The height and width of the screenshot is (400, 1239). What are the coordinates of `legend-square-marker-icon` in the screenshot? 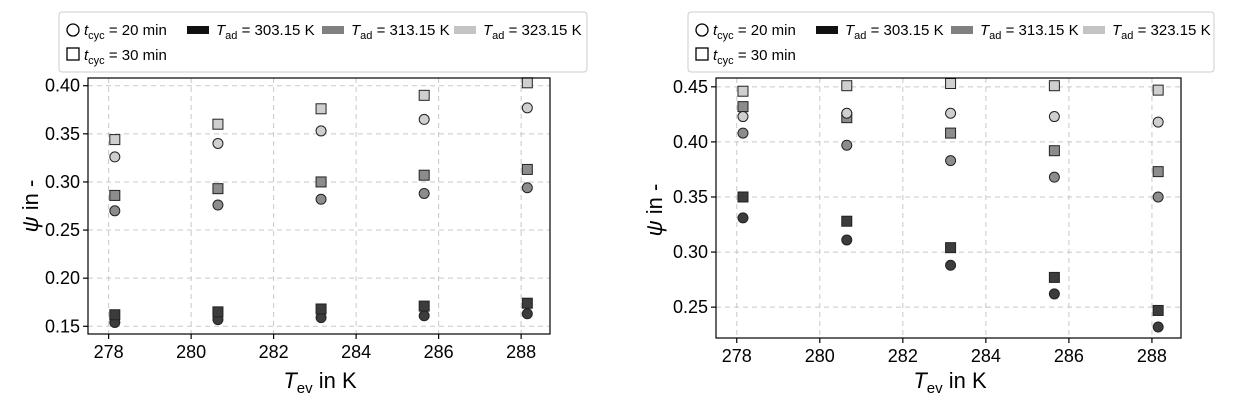 It's located at (702, 54).